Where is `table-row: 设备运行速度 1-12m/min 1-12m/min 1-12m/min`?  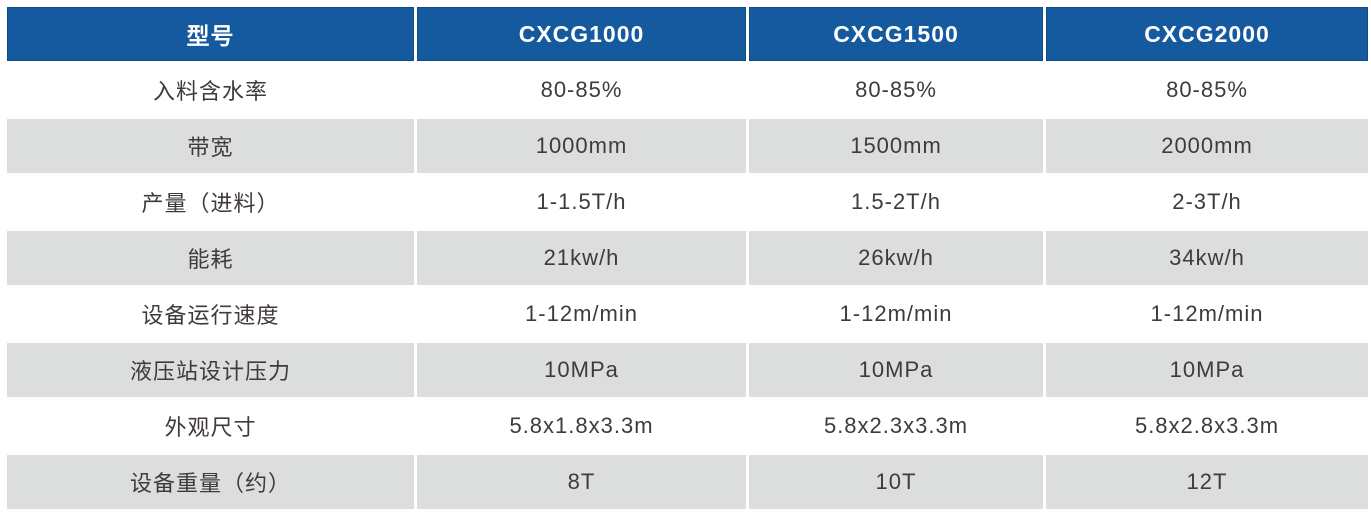
table-row: 设备运行速度 1-12m/min 1-12m/min 1-12m/min is located at coordinates (687, 314).